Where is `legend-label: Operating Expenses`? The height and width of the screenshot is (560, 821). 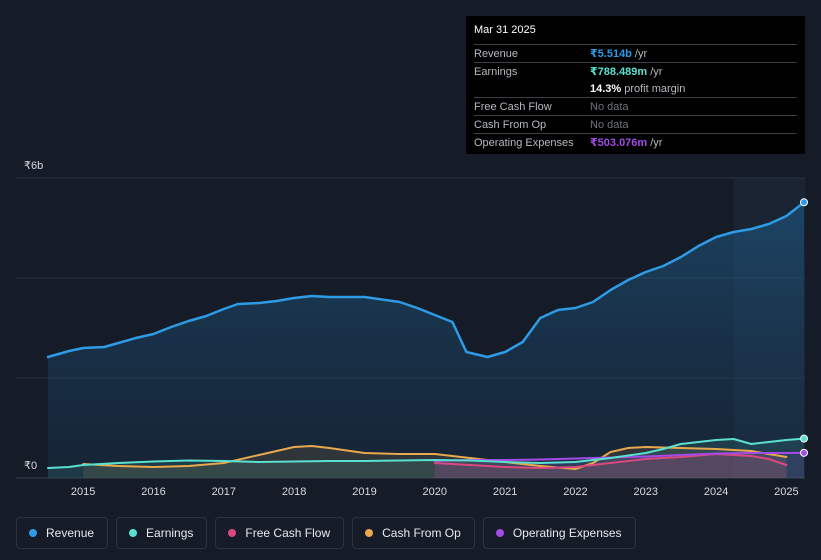 legend-label: Operating Expenses is located at coordinates (567, 533).